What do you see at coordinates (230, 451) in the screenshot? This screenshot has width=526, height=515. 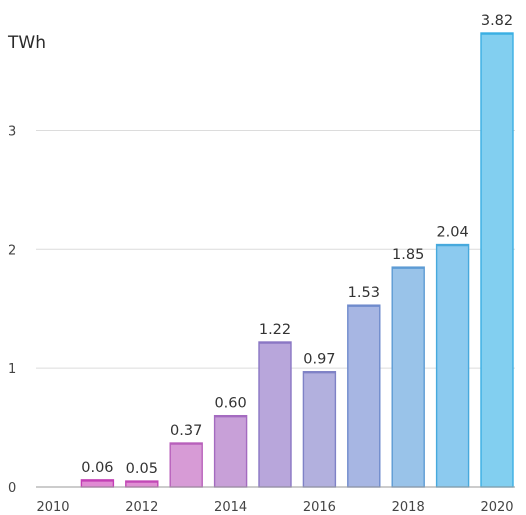 I see `bar-2014` at bounding box center [230, 451].